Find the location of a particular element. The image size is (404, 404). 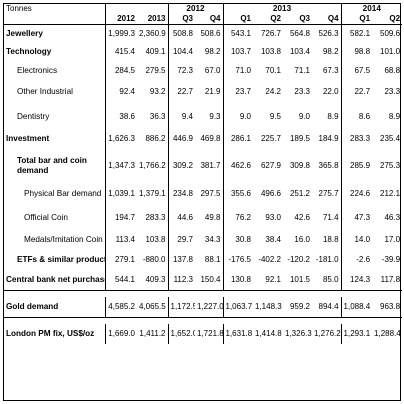

value-cell: 409.3 is located at coordinates (155, 279).